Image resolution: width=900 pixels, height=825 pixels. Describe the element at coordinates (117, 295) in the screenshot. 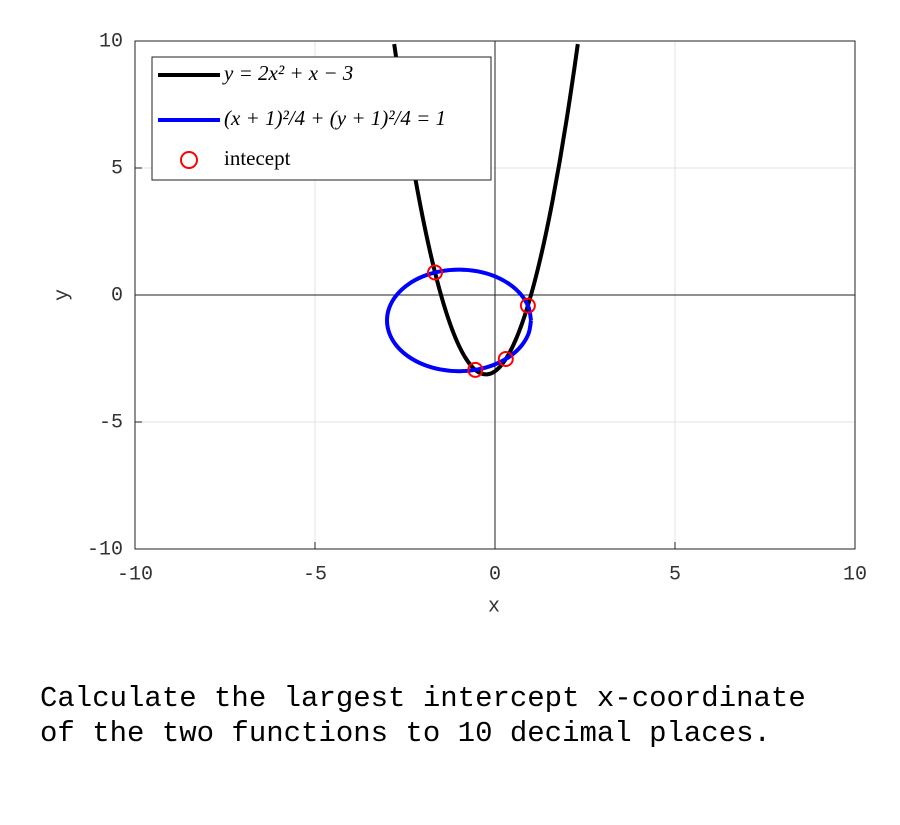

I see `y-tick-label: 0` at that location.